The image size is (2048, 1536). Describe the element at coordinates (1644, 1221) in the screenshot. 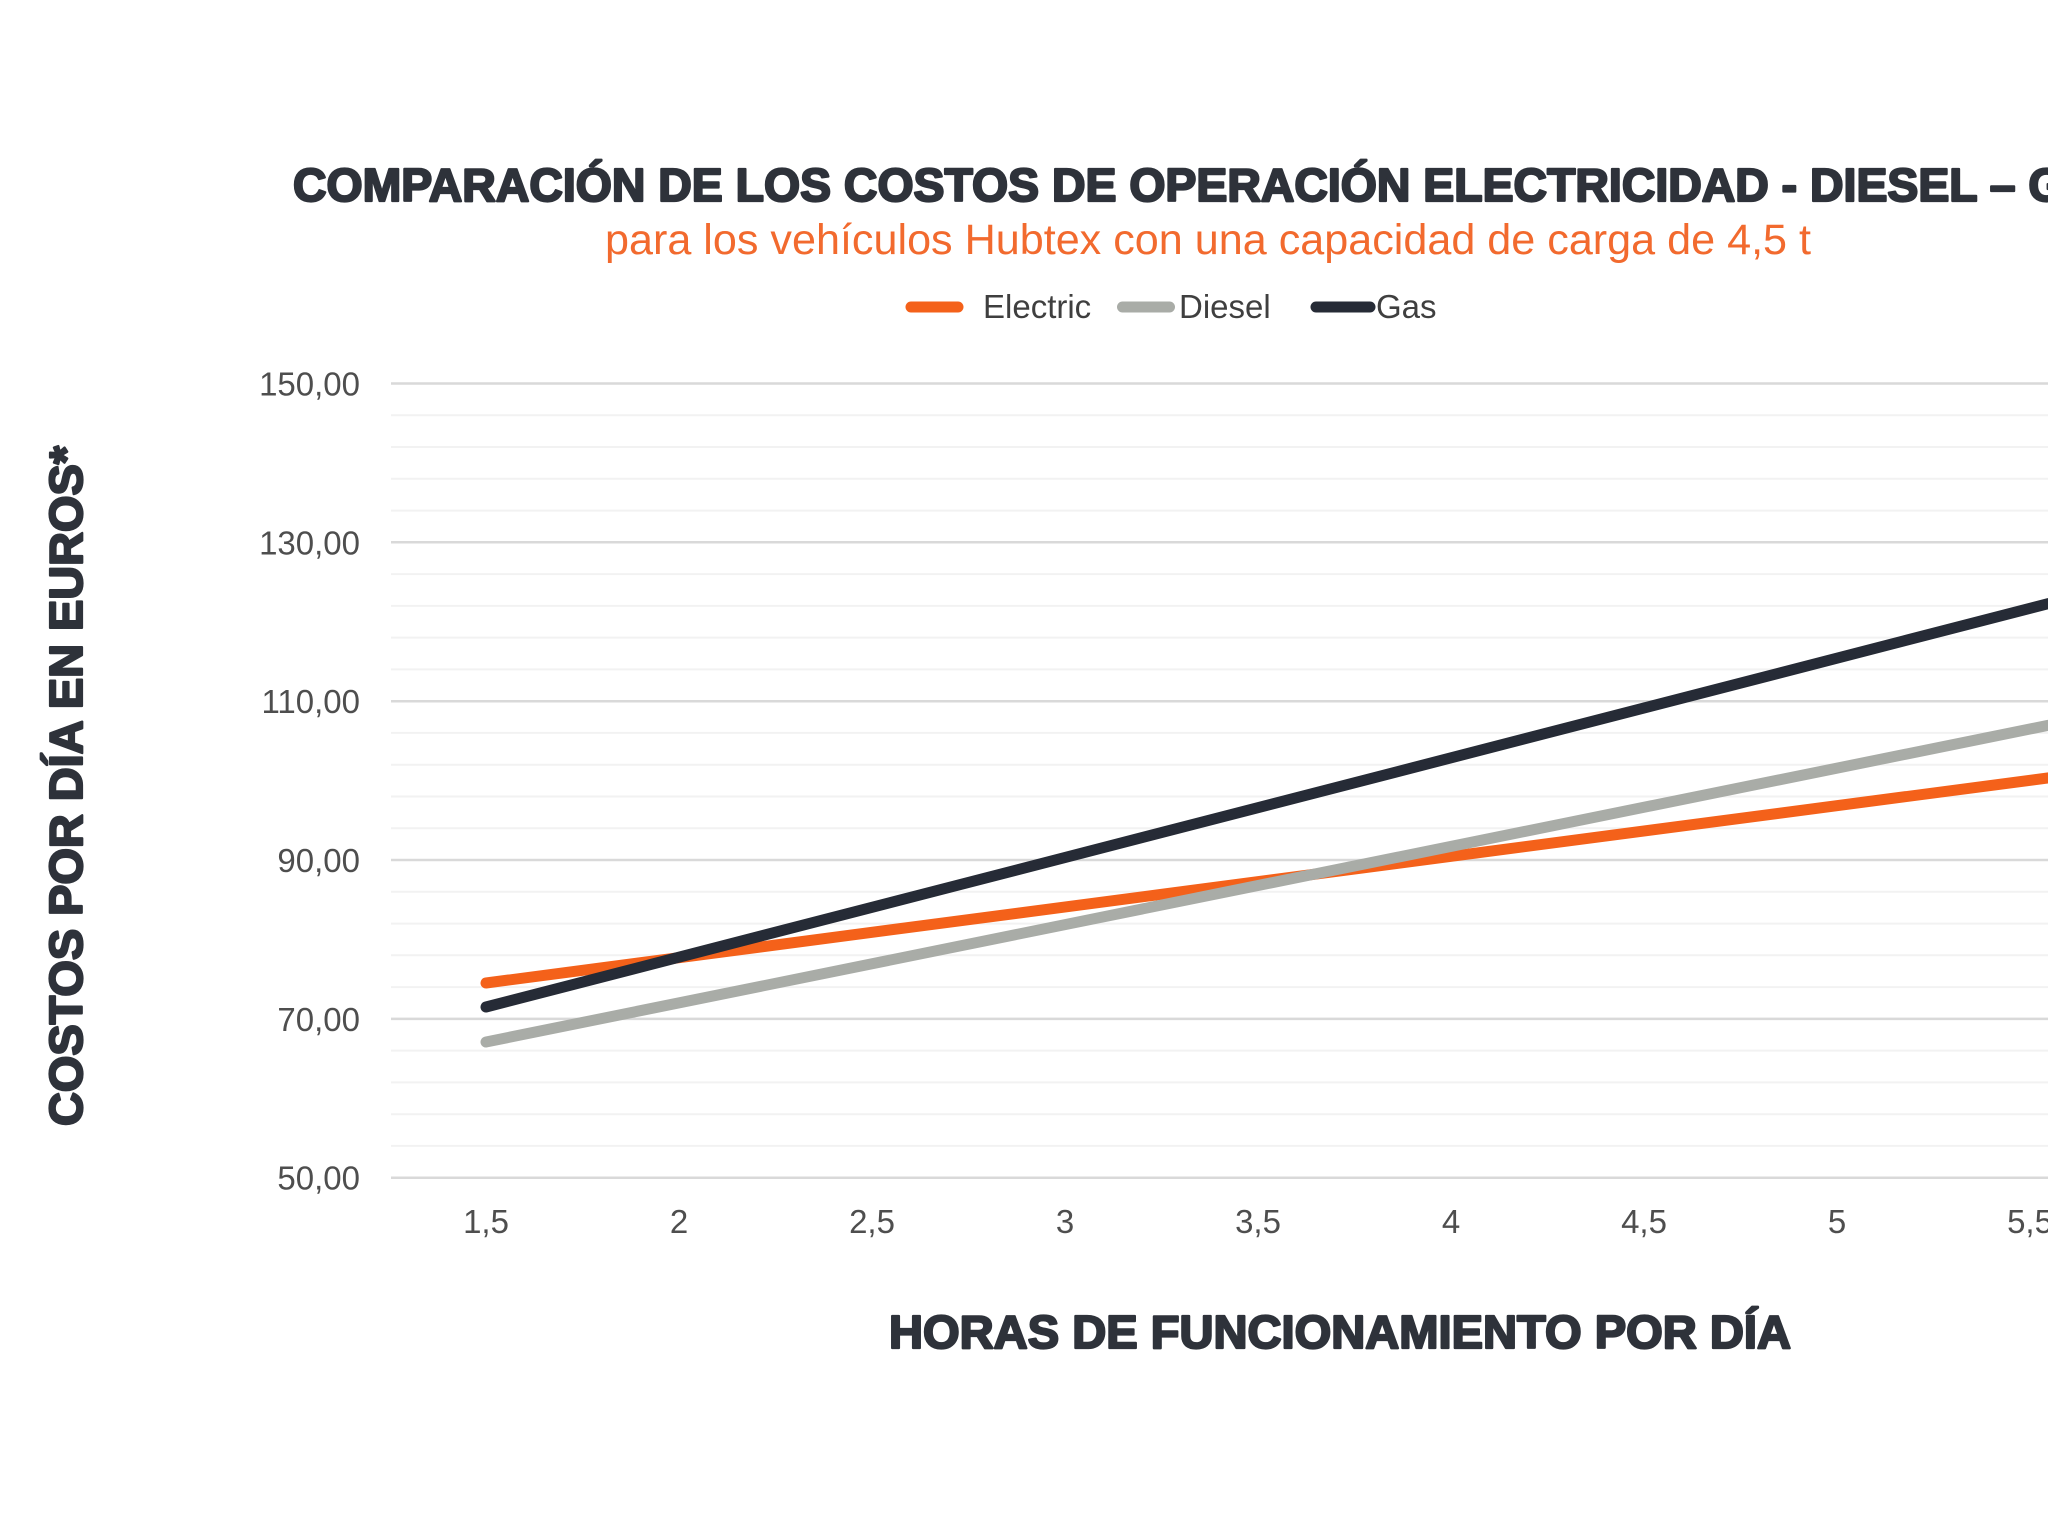

I see `svg-text: 4,5` at that location.